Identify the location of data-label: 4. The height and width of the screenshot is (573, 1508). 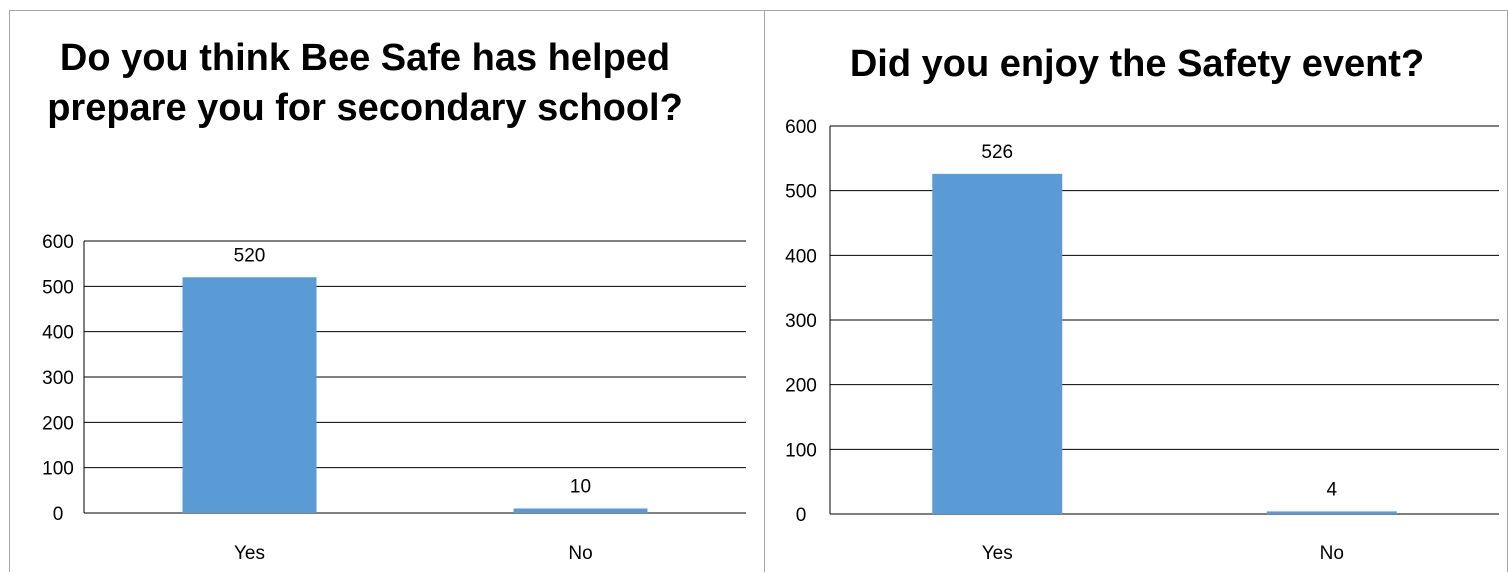
(1331, 489).